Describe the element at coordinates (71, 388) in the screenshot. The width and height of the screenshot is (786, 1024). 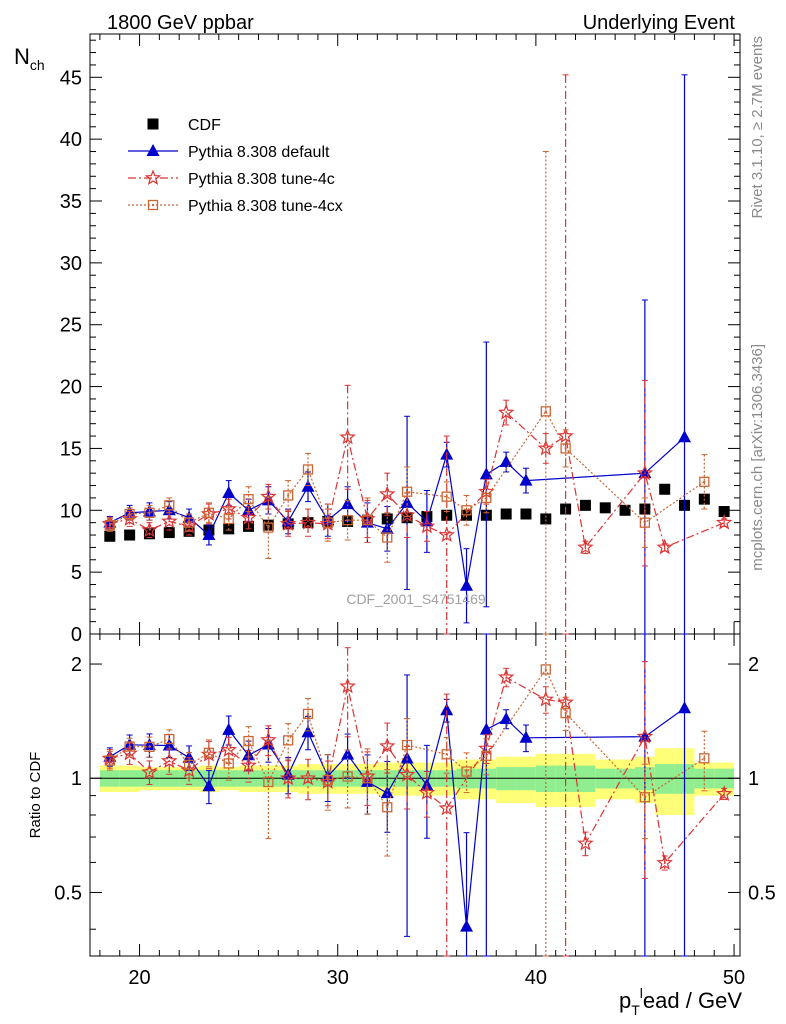
I see `y-tick-label: 20` at that location.